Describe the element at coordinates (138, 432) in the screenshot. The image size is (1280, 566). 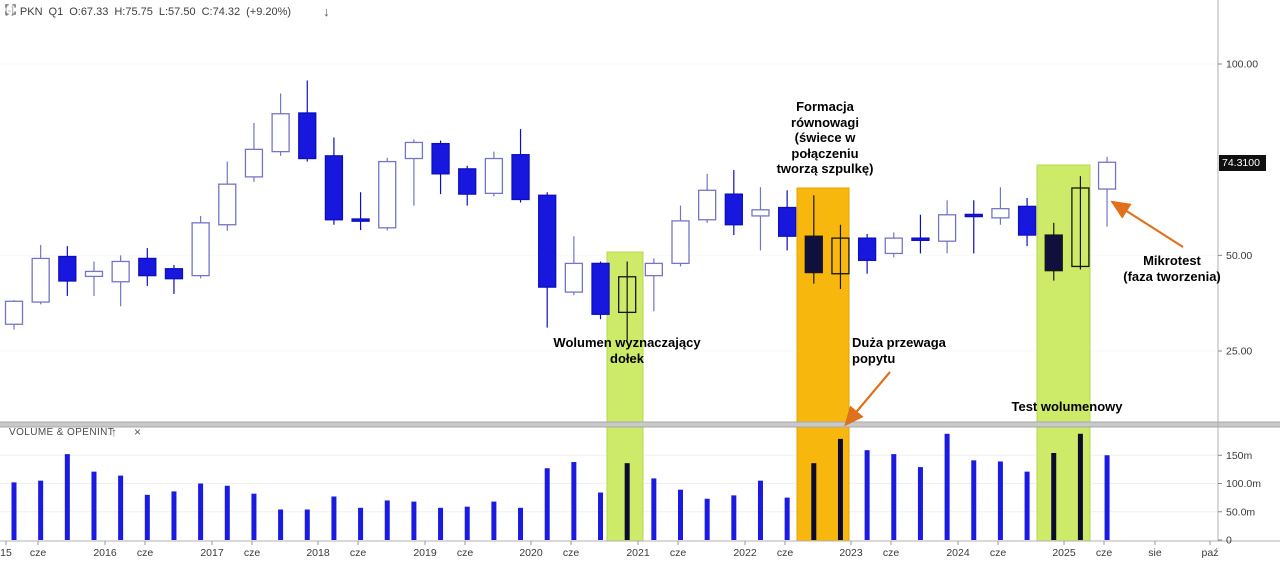
I see `volume-close-icon: ×` at that location.